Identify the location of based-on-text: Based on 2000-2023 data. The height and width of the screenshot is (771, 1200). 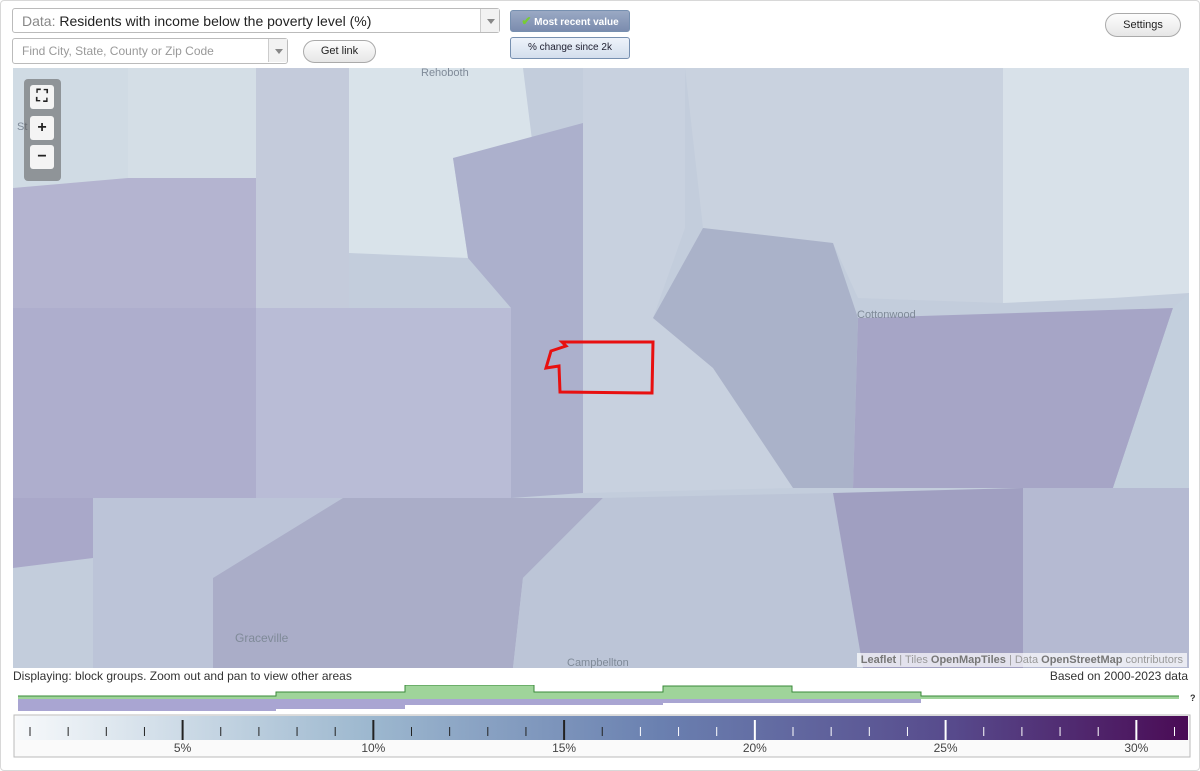
(1118, 676).